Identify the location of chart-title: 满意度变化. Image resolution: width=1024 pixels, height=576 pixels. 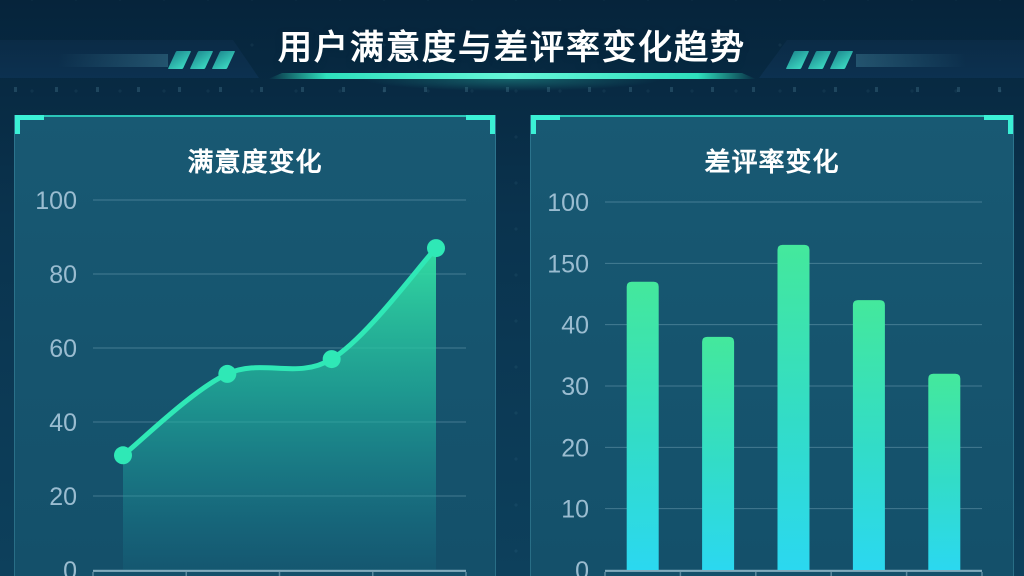
(255, 162).